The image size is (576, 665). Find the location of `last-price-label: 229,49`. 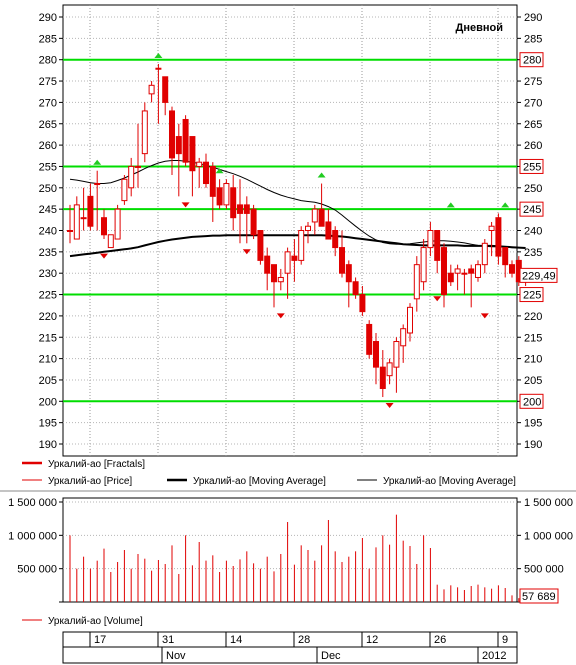

last-price-label: 229,49 is located at coordinates (539, 276).